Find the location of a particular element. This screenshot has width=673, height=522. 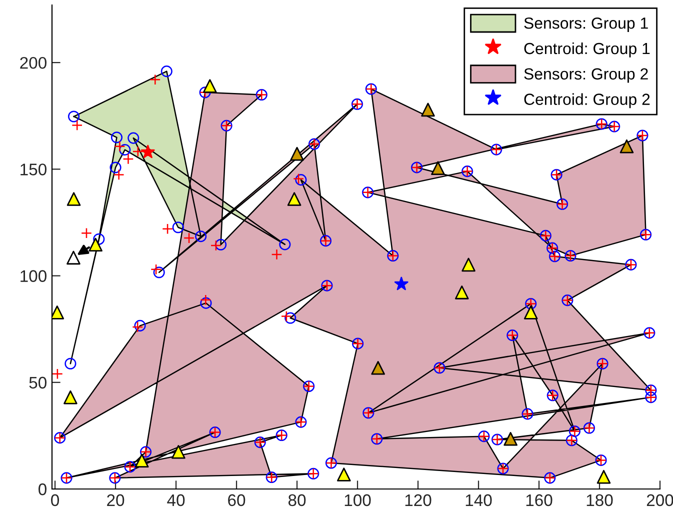

legend-label: Sensors: Group 2 is located at coordinates (586, 75).